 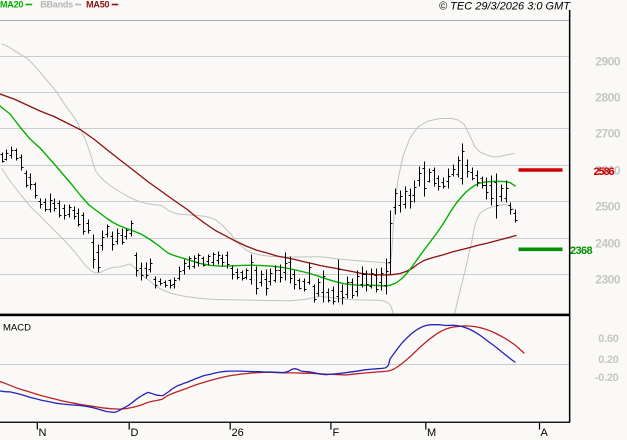 What do you see at coordinates (17, 328) in the screenshot?
I see `svg-text: MACD` at bounding box center [17, 328].